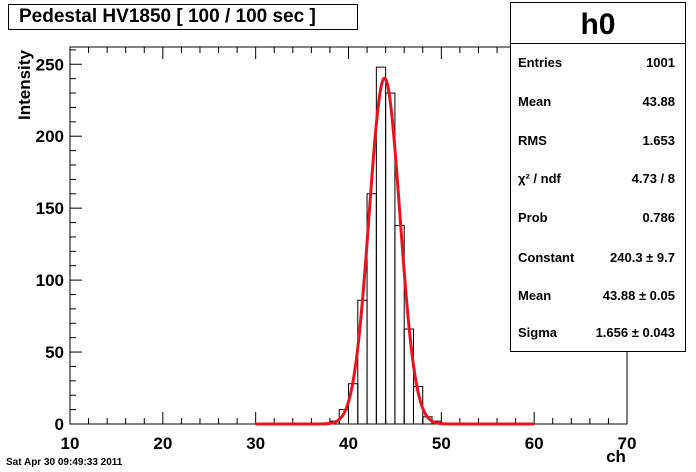  What do you see at coordinates (598, 296) in the screenshot?
I see `stats-row-fit-mean: Mean 43.88 ± 0.05` at bounding box center [598, 296].